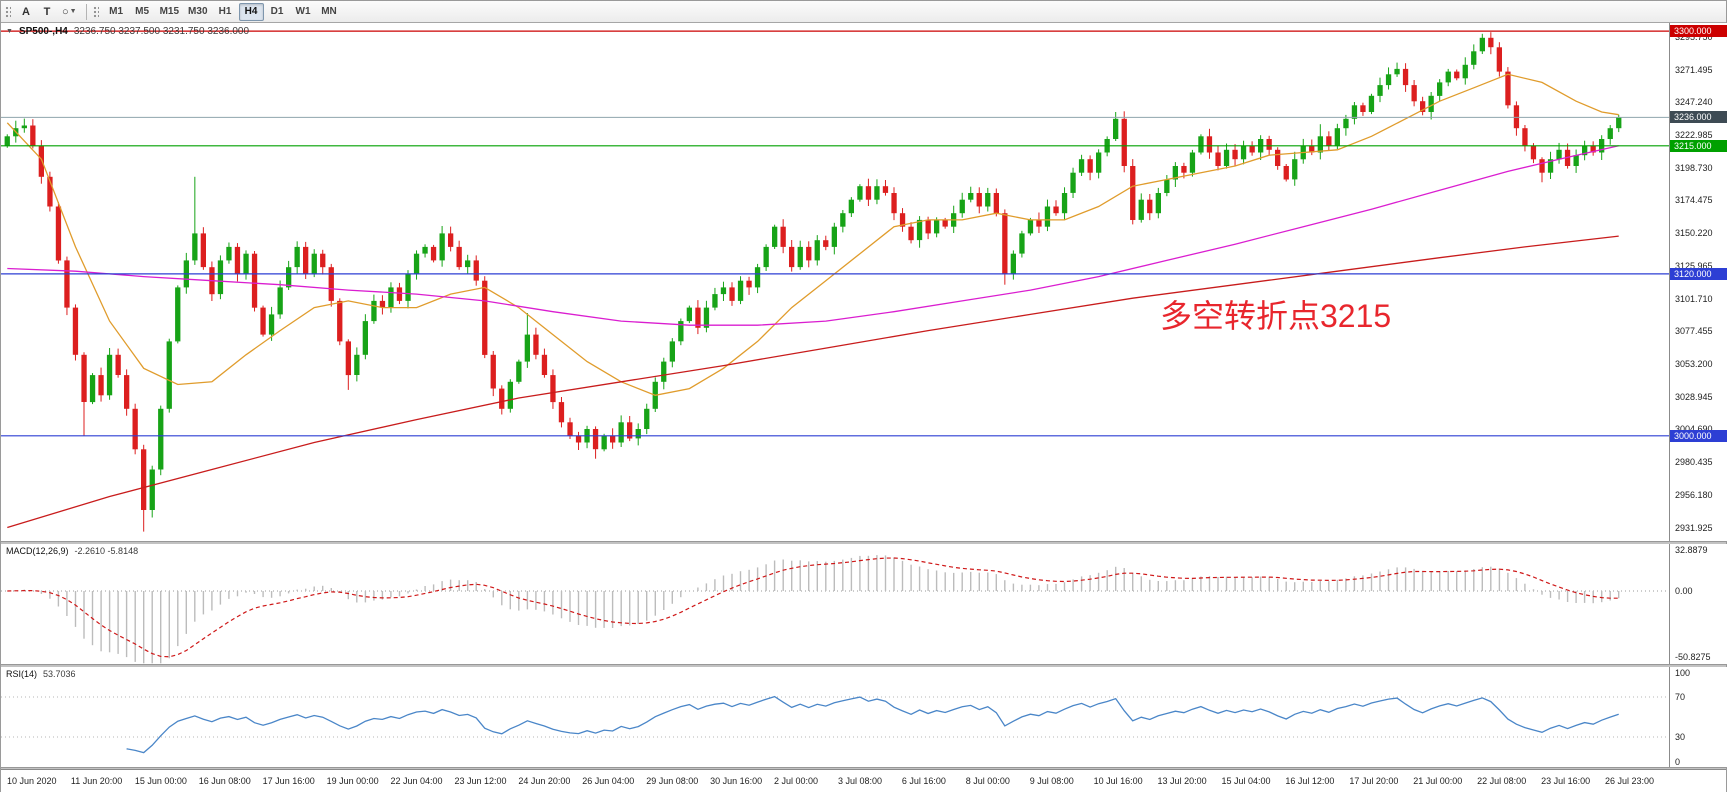 The width and height of the screenshot is (1727, 793). What do you see at coordinates (197, 12) in the screenshot?
I see `timeframe-button-m30: M30` at bounding box center [197, 12].